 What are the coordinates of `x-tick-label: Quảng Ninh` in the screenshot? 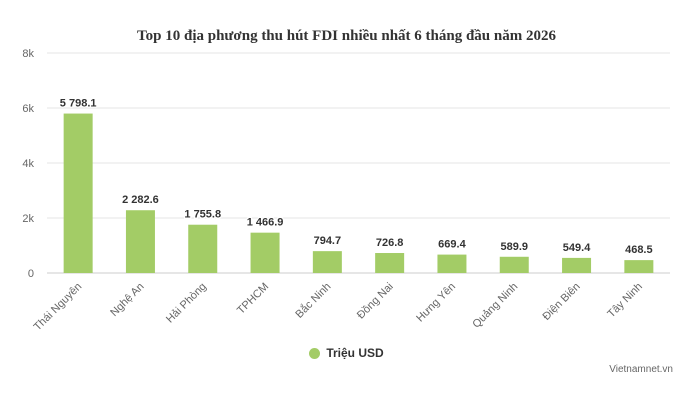 It's located at (495, 306).